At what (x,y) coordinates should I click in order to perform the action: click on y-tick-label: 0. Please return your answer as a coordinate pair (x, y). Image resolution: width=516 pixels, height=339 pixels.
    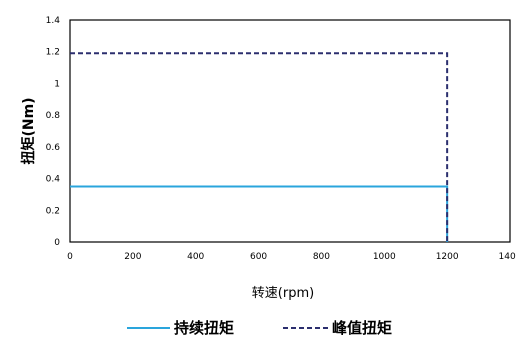
    Looking at the image, I should click on (57, 243).